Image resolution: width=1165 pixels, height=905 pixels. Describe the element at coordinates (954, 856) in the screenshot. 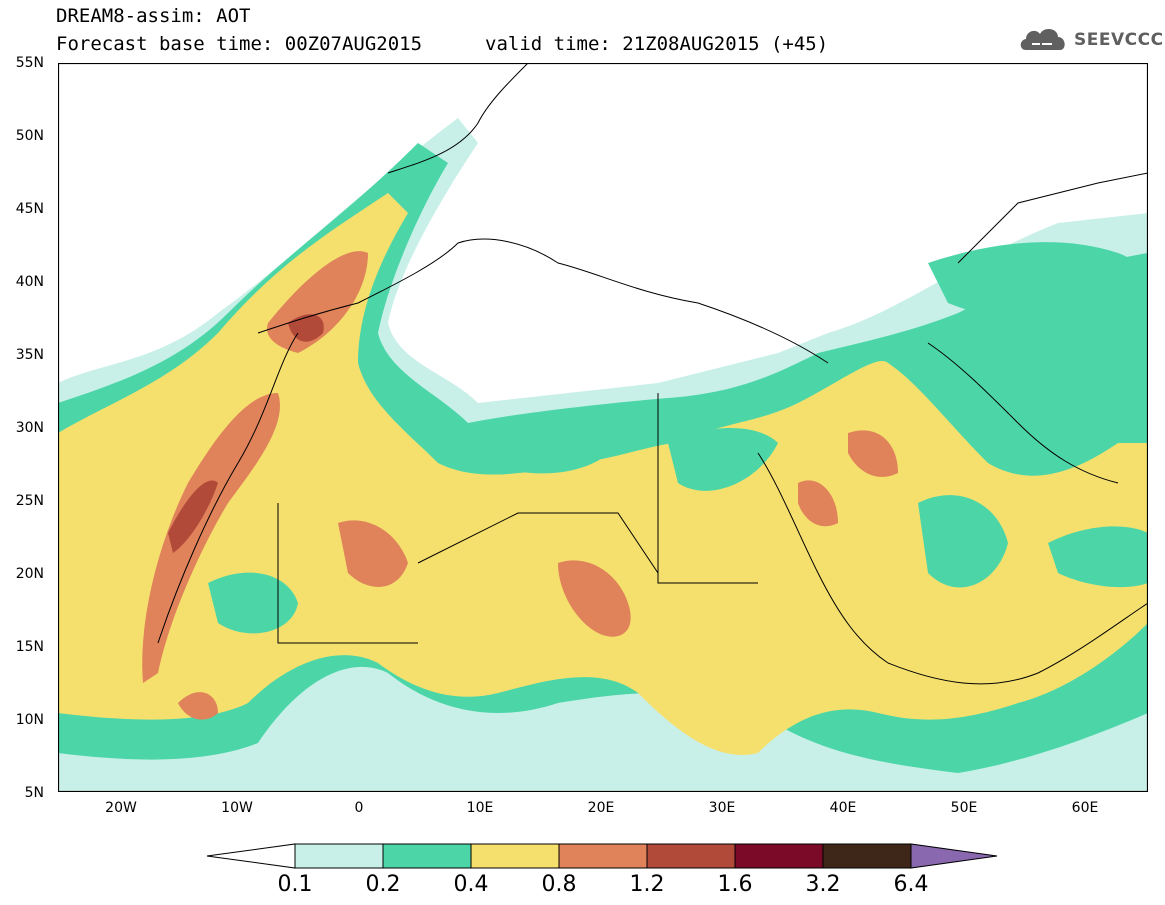

I see `colorbar-arrow-high` at that location.